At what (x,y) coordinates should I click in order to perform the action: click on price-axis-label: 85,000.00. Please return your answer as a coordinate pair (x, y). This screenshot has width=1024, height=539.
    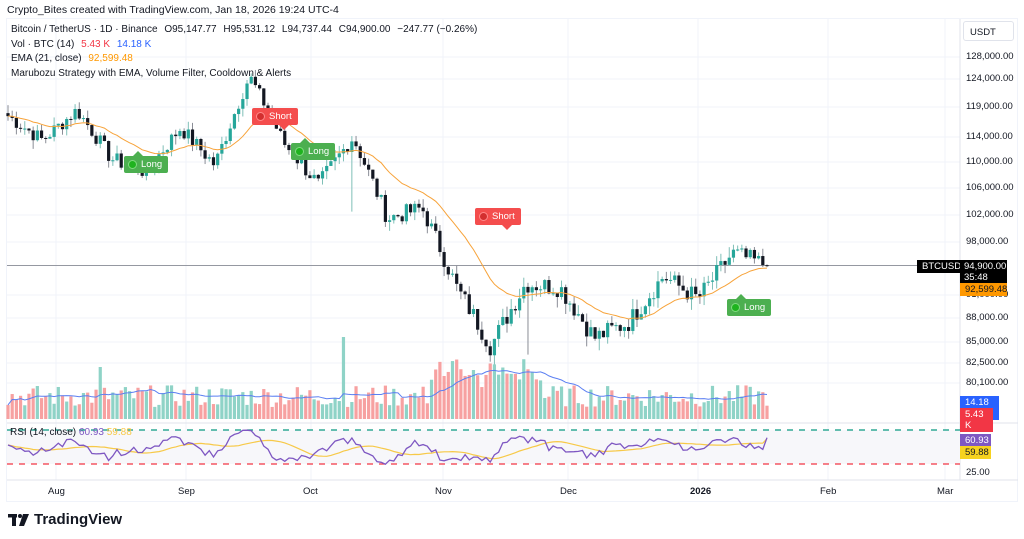
    Looking at the image, I should click on (987, 341).